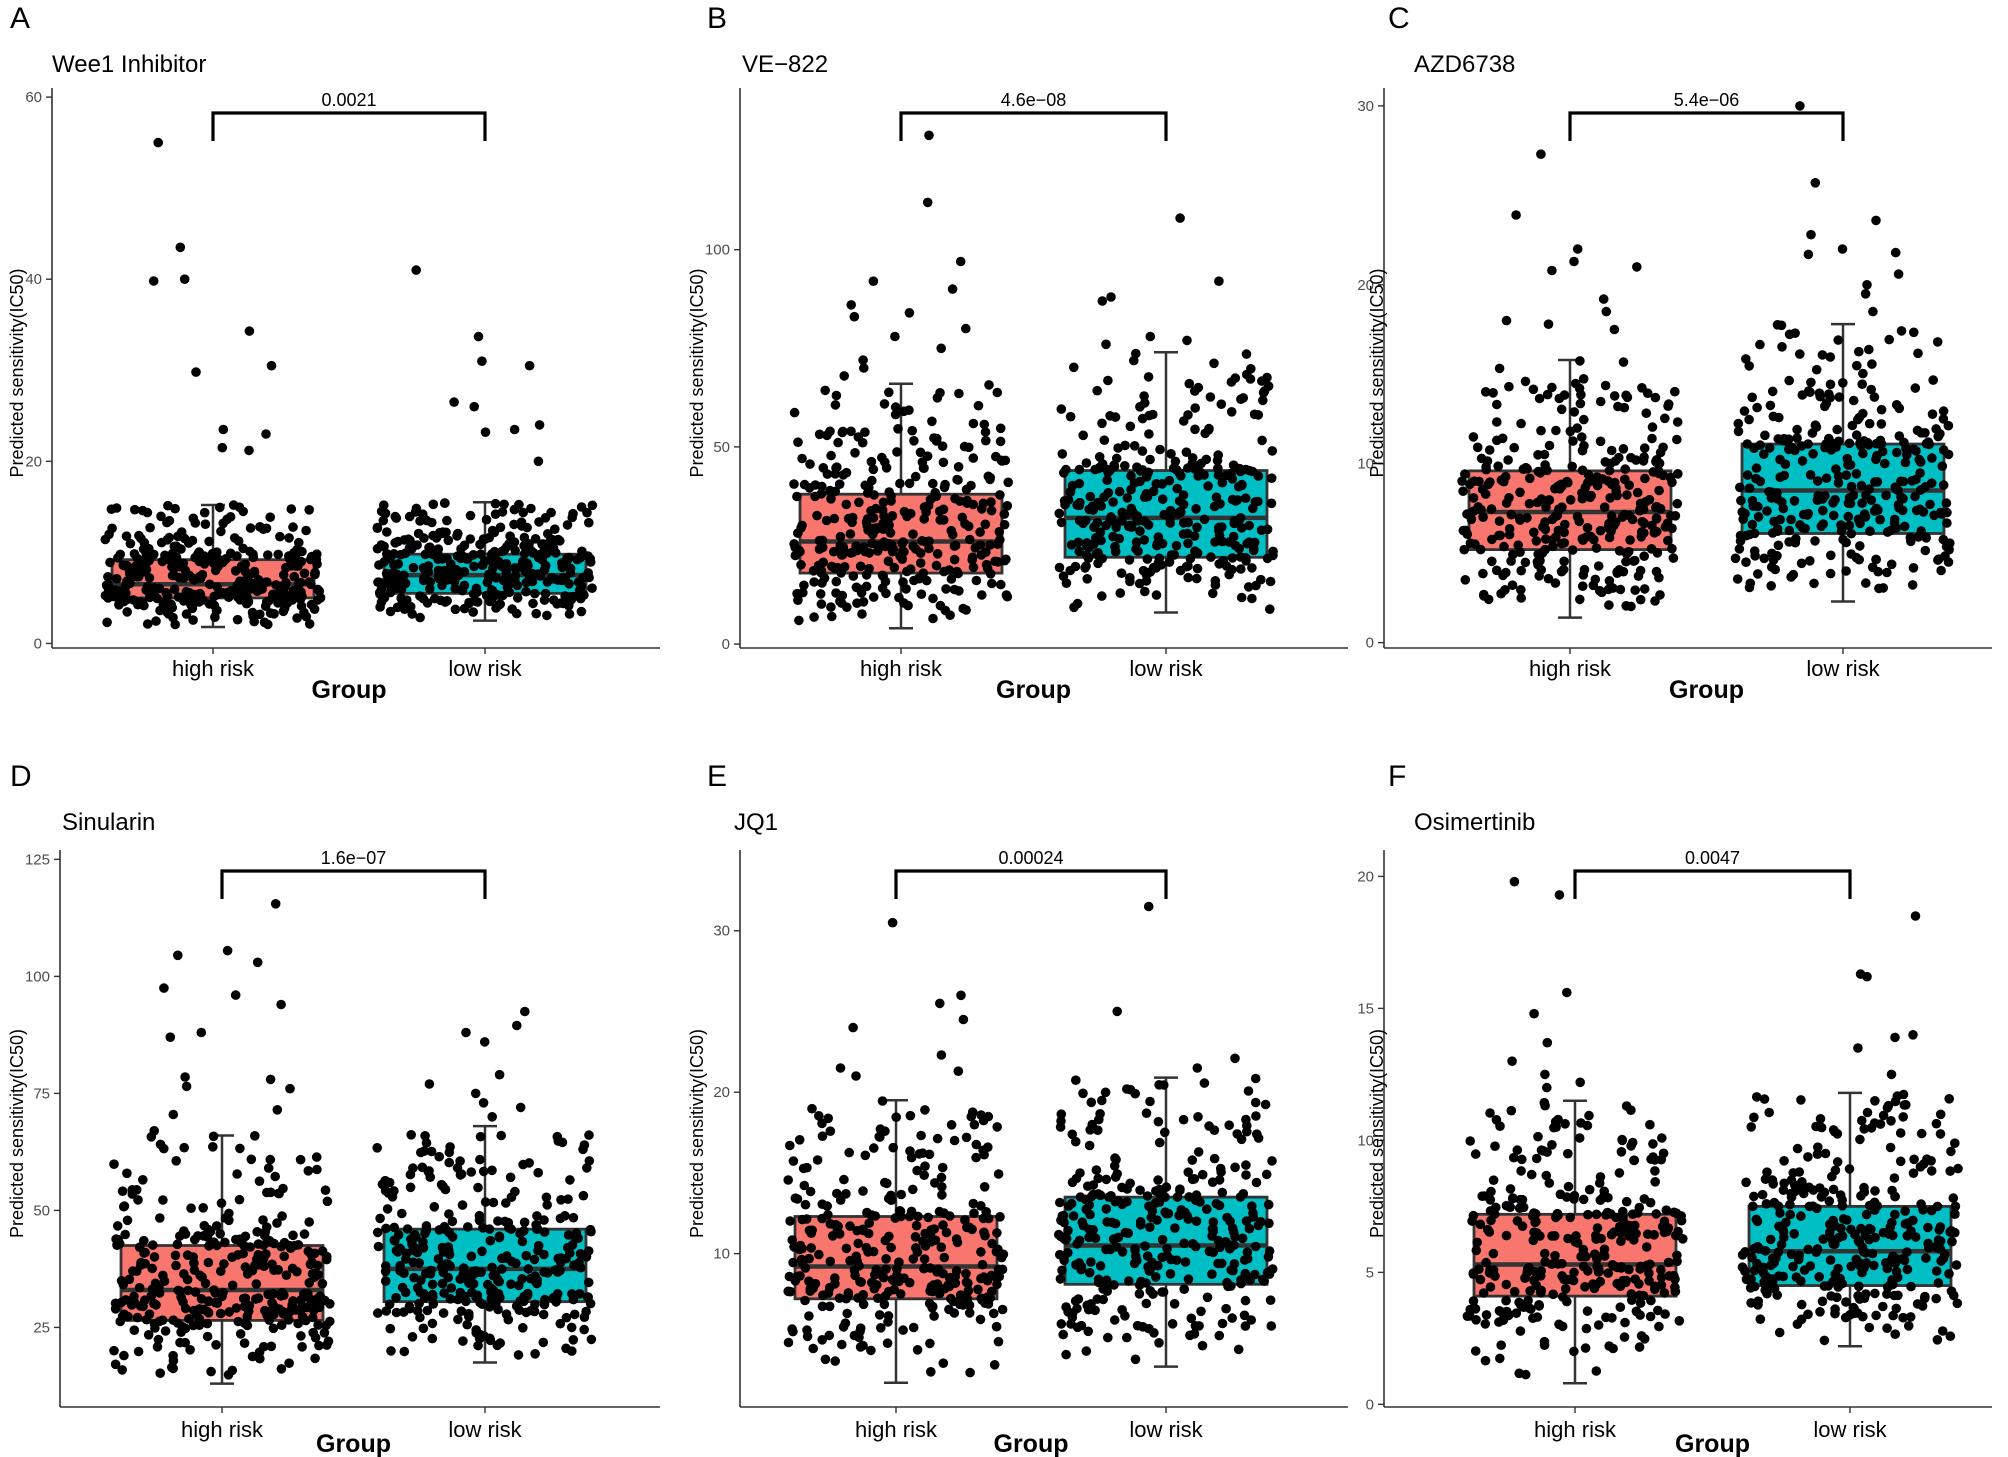 The height and width of the screenshot is (1457, 2008). Describe the element at coordinates (1365, 106) in the screenshot. I see `y-tick-label: 30` at that location.